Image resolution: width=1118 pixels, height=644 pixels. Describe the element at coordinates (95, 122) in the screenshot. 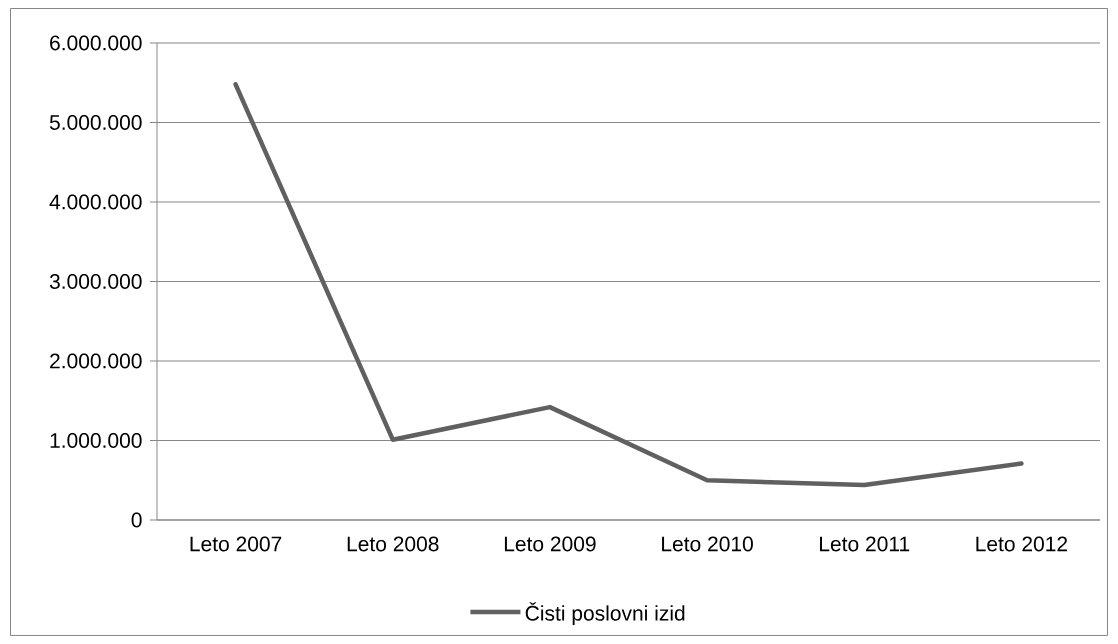

I see `y-tick-label: 5.000.000` at that location.